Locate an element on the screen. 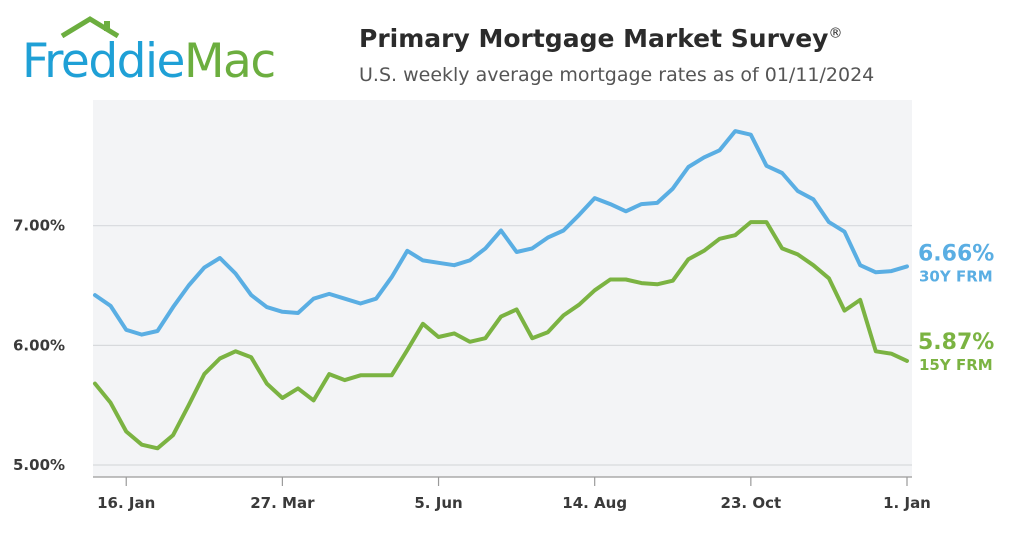  logo-wordmark: FreddieMac is located at coordinates (149, 61).